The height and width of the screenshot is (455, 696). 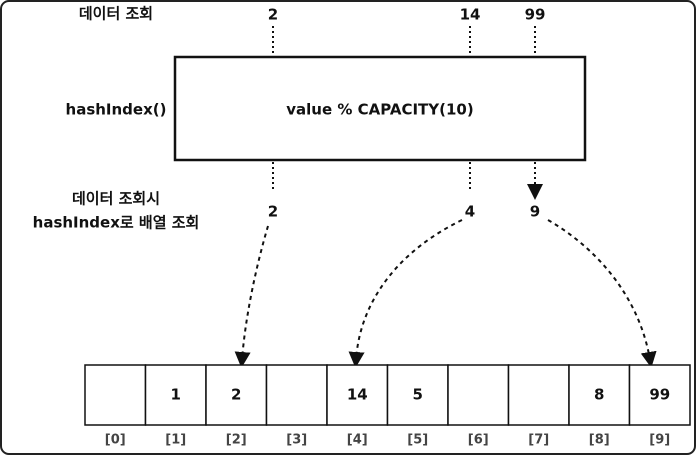 What do you see at coordinates (535, 212) in the screenshot?
I see `output: 9` at bounding box center [535, 212].